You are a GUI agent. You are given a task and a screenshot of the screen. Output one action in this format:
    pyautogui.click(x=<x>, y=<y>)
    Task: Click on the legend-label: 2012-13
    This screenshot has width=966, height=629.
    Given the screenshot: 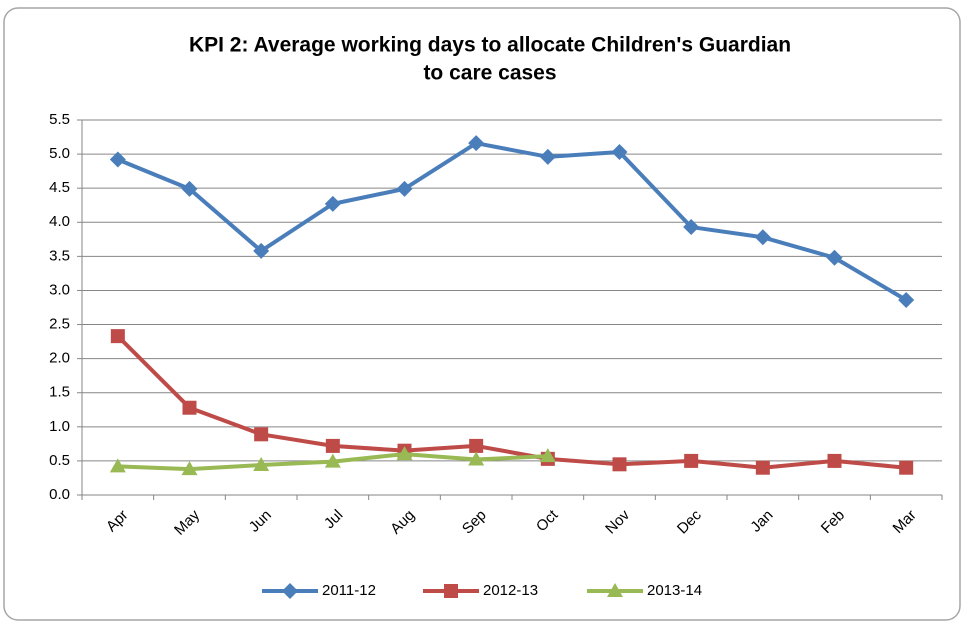 What is the action you would take?
    pyautogui.click(x=510, y=590)
    